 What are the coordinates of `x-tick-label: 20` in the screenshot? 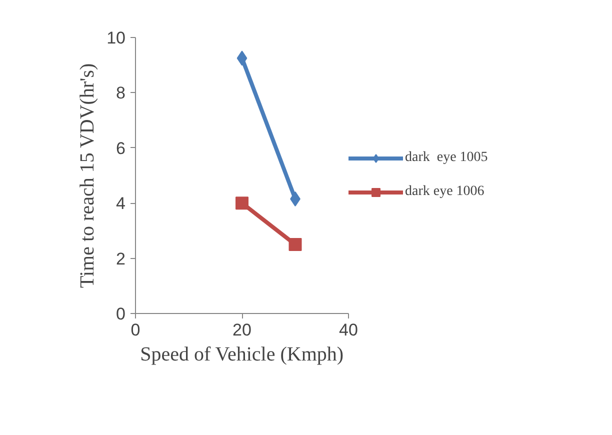 It's located at (242, 330).